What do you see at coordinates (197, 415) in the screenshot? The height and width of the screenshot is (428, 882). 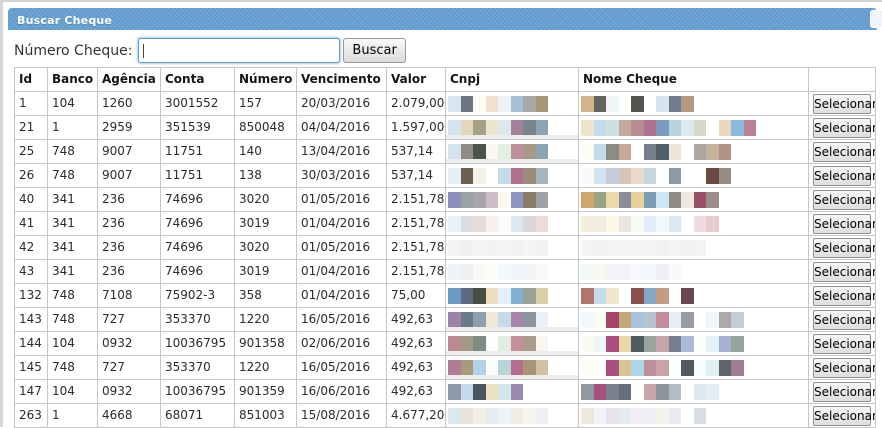 I see `cell-conta: 68071` at bounding box center [197, 415].